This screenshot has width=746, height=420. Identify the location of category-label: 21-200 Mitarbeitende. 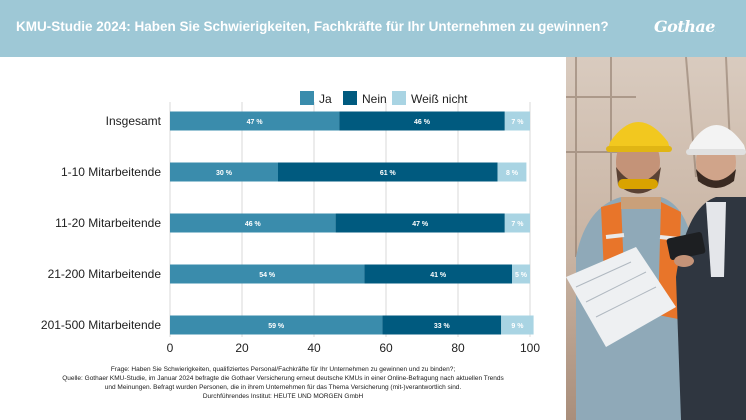
(105, 274).